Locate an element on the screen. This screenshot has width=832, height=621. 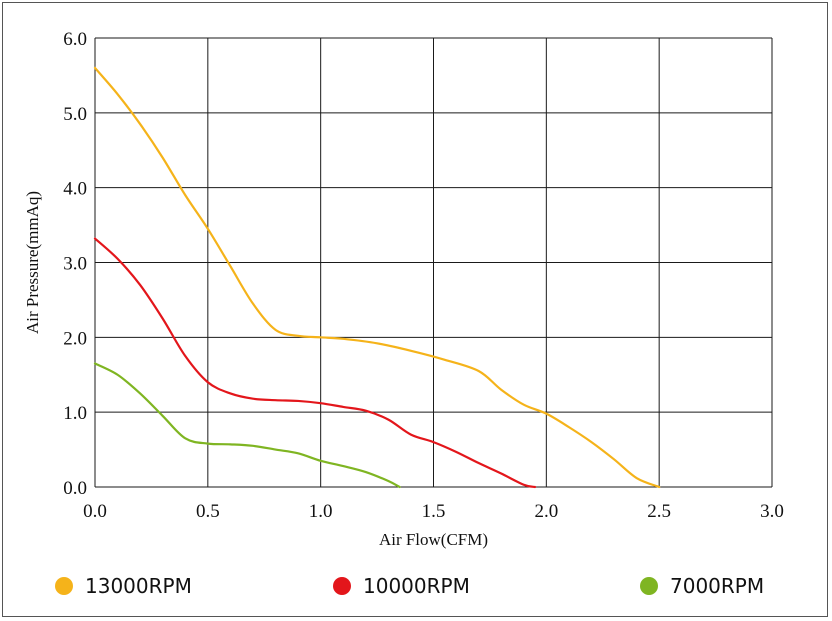
legend-label: 10000RPM is located at coordinates (416, 586).